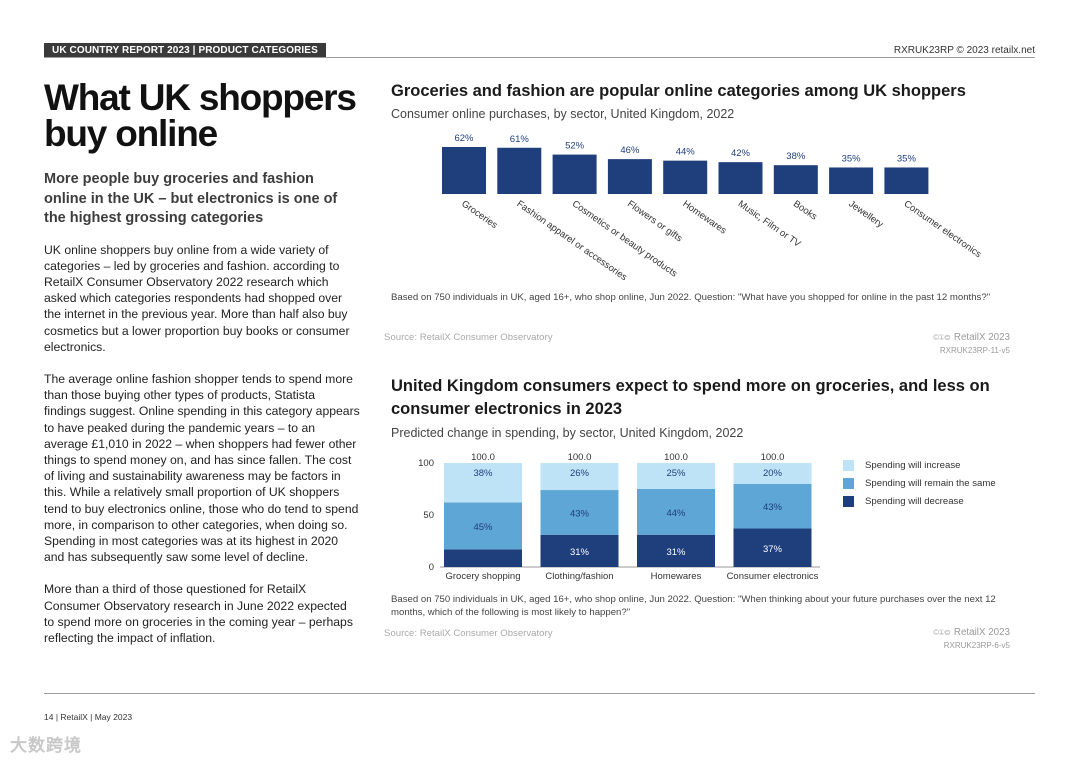  Describe the element at coordinates (976, 645) in the screenshot. I see `chart2-credit-id: RXRUK23RP-6-v5` at that location.